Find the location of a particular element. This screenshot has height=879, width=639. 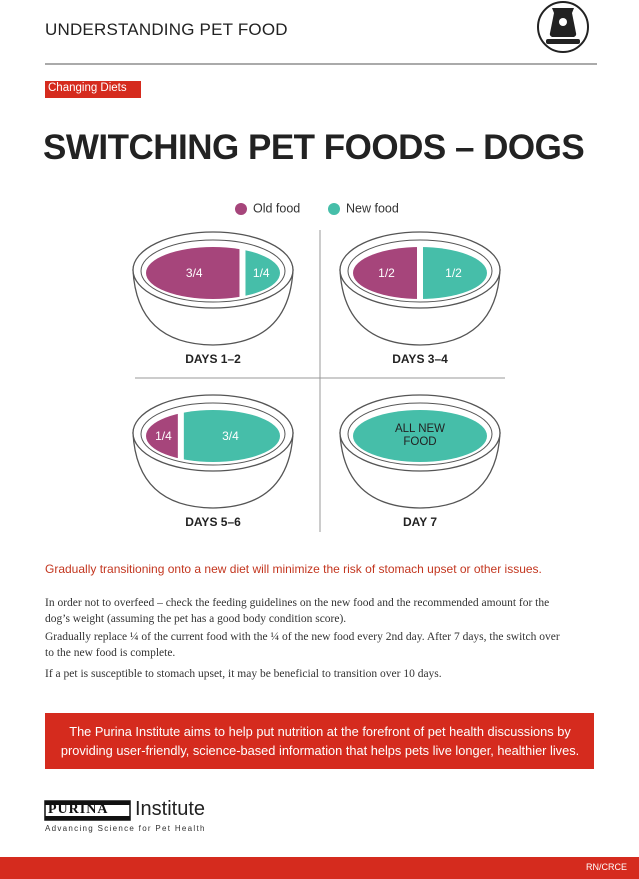

footer-code: RN/CRCE is located at coordinates (606, 867).